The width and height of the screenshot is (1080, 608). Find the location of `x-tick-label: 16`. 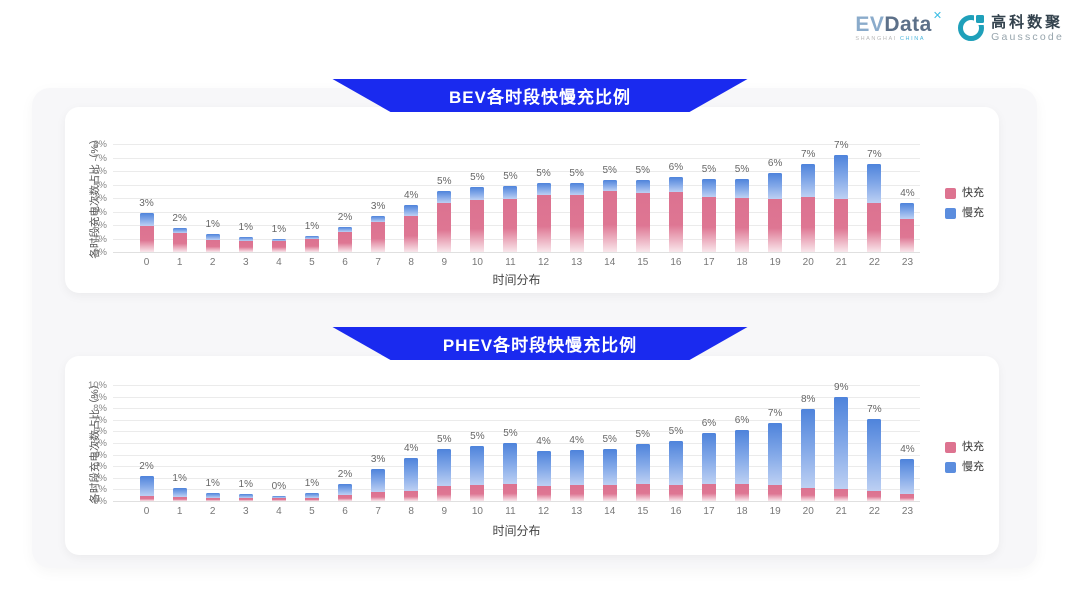

x-tick-label: 16 is located at coordinates (676, 511).